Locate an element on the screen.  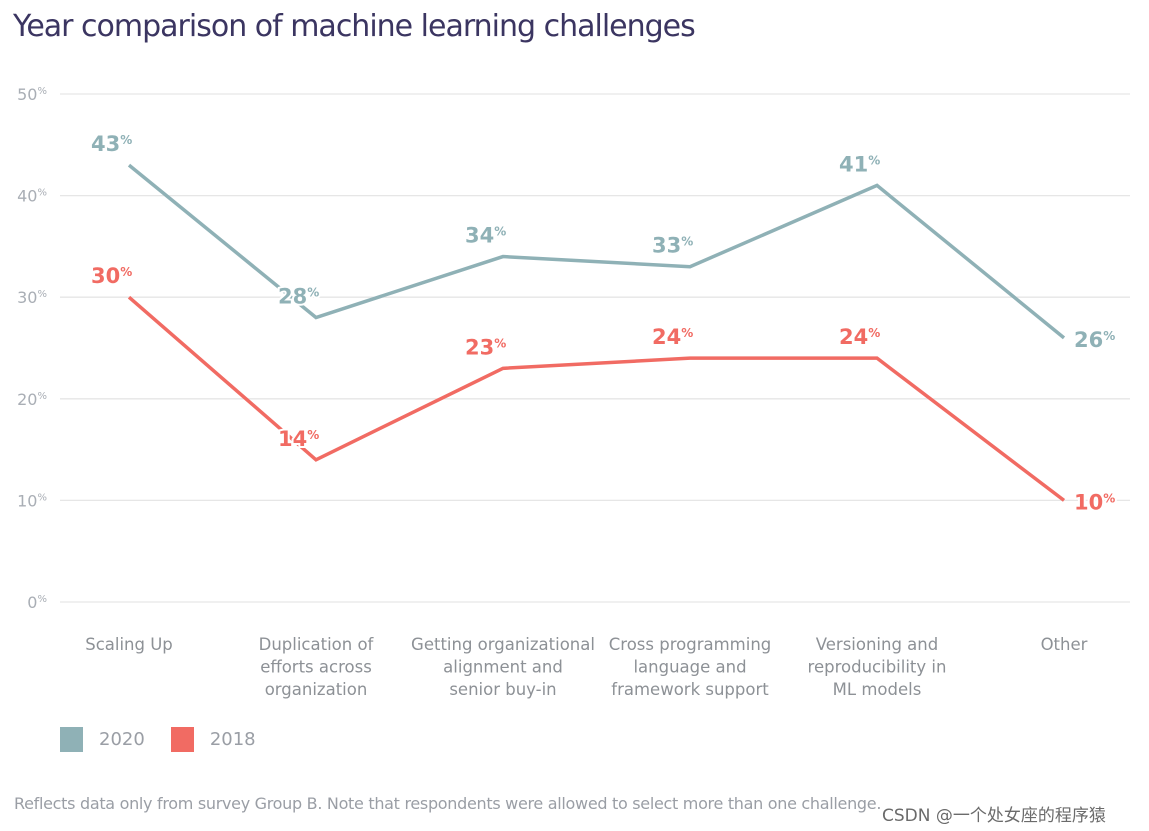
data-label-2020: 41% is located at coordinates (859, 164).